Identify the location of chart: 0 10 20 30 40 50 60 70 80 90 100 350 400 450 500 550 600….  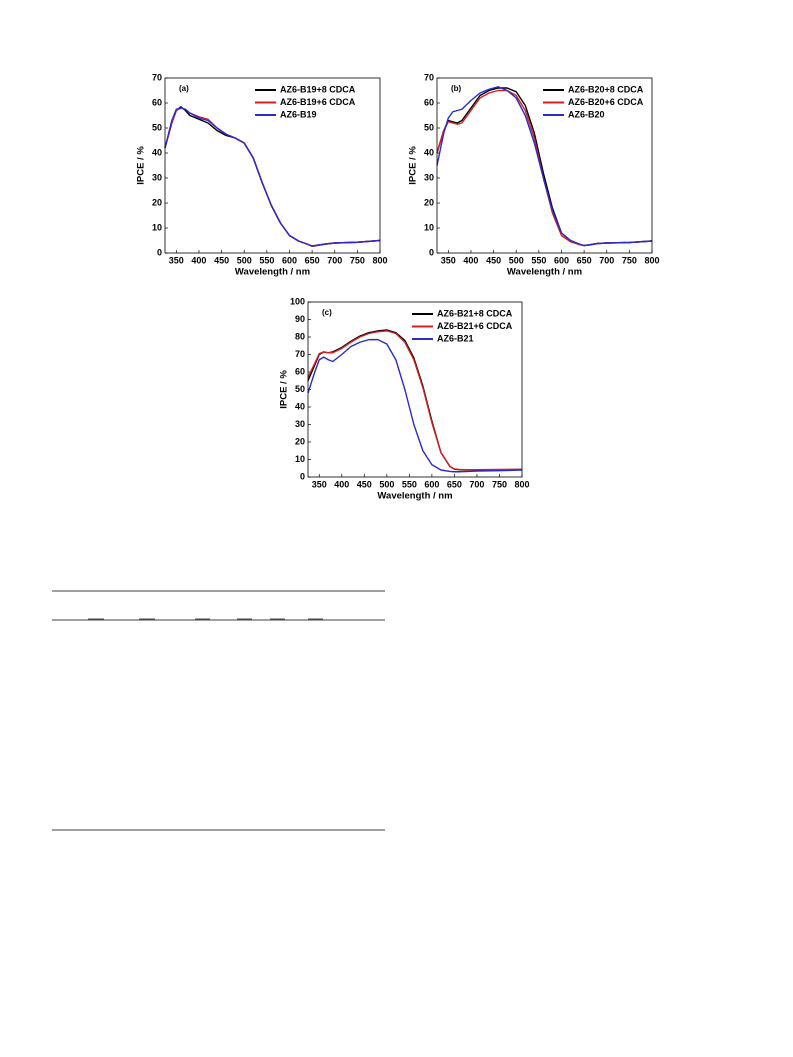
(404, 398).